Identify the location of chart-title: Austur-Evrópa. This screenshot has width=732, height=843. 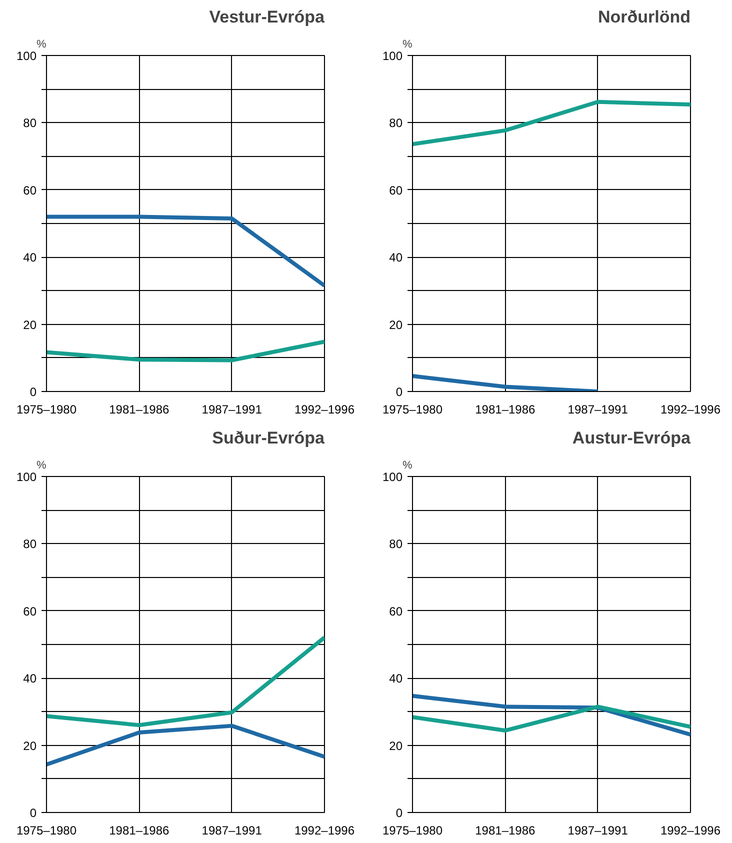
(632, 438).